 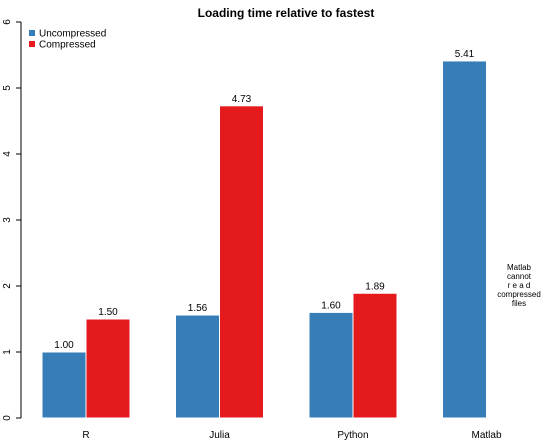 What do you see at coordinates (64, 385) in the screenshot?
I see `bar-uncompressed-r` at bounding box center [64, 385].